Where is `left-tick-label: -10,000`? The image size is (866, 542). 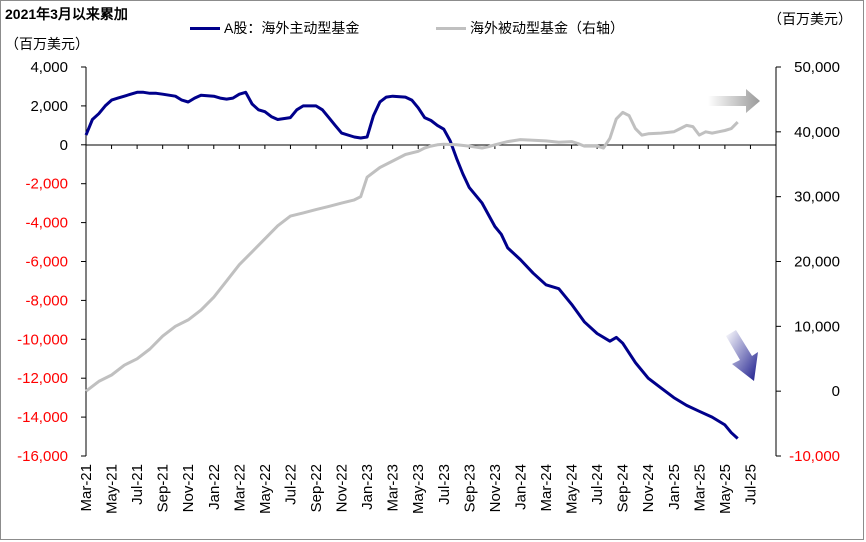 left-tick-label: -10,000 is located at coordinates (42, 339).